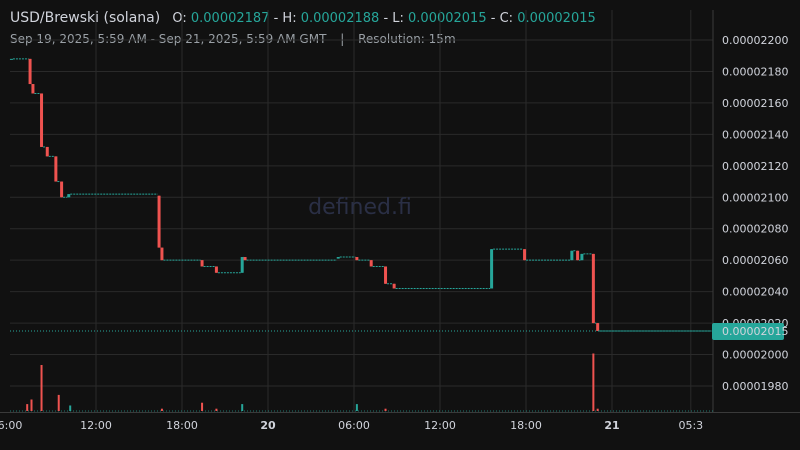 This screenshot has width=800, height=450. I want to click on price-tick-label: 0.00002200, so click(755, 40).